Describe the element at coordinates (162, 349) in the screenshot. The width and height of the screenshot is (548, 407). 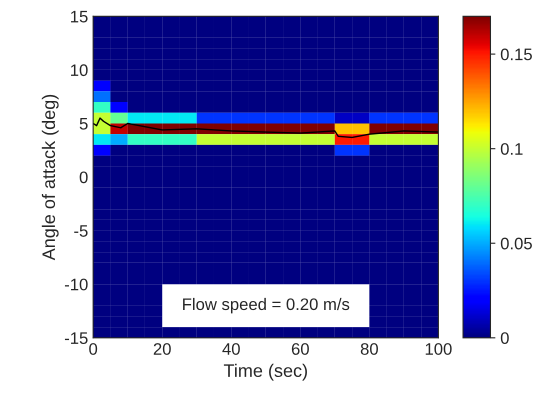
I see `x-tick-label: 20` at that location.